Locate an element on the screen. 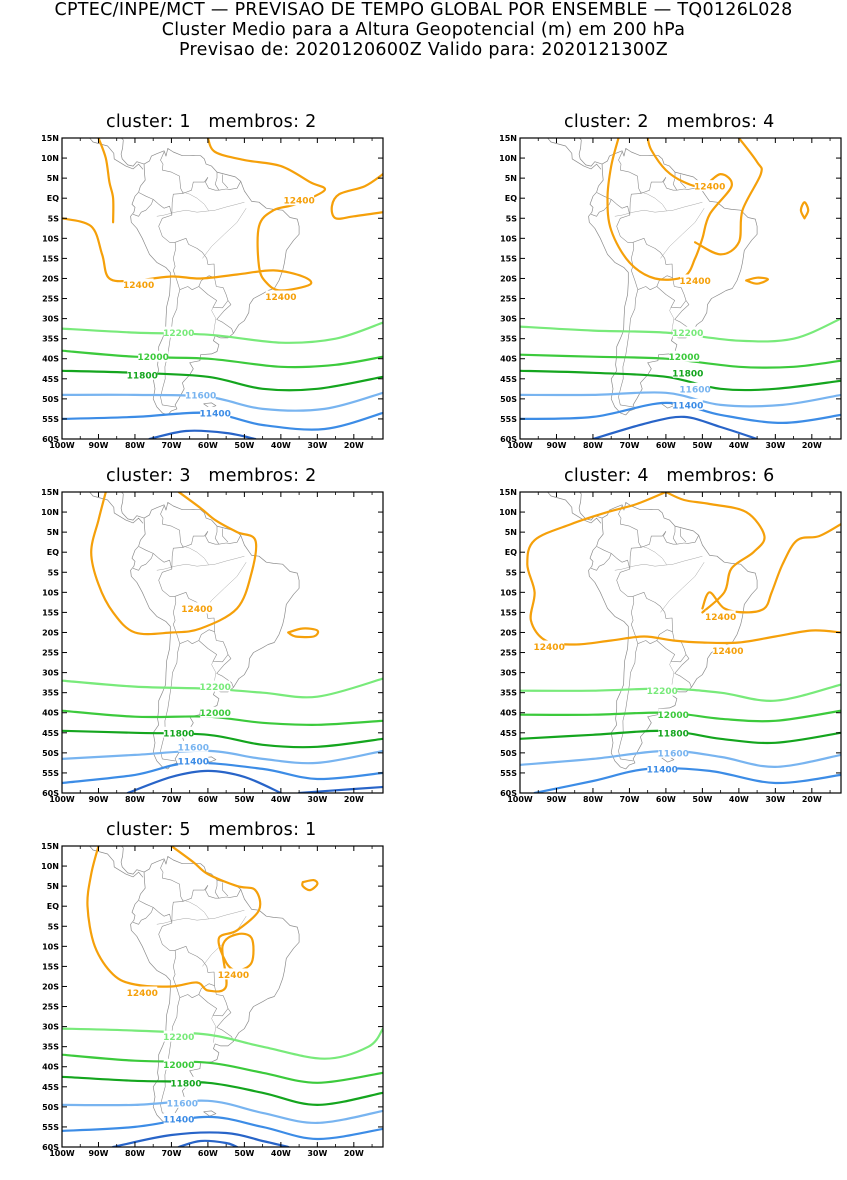 The image size is (847, 1180). contour-label: 11600 is located at coordinates (193, 748).